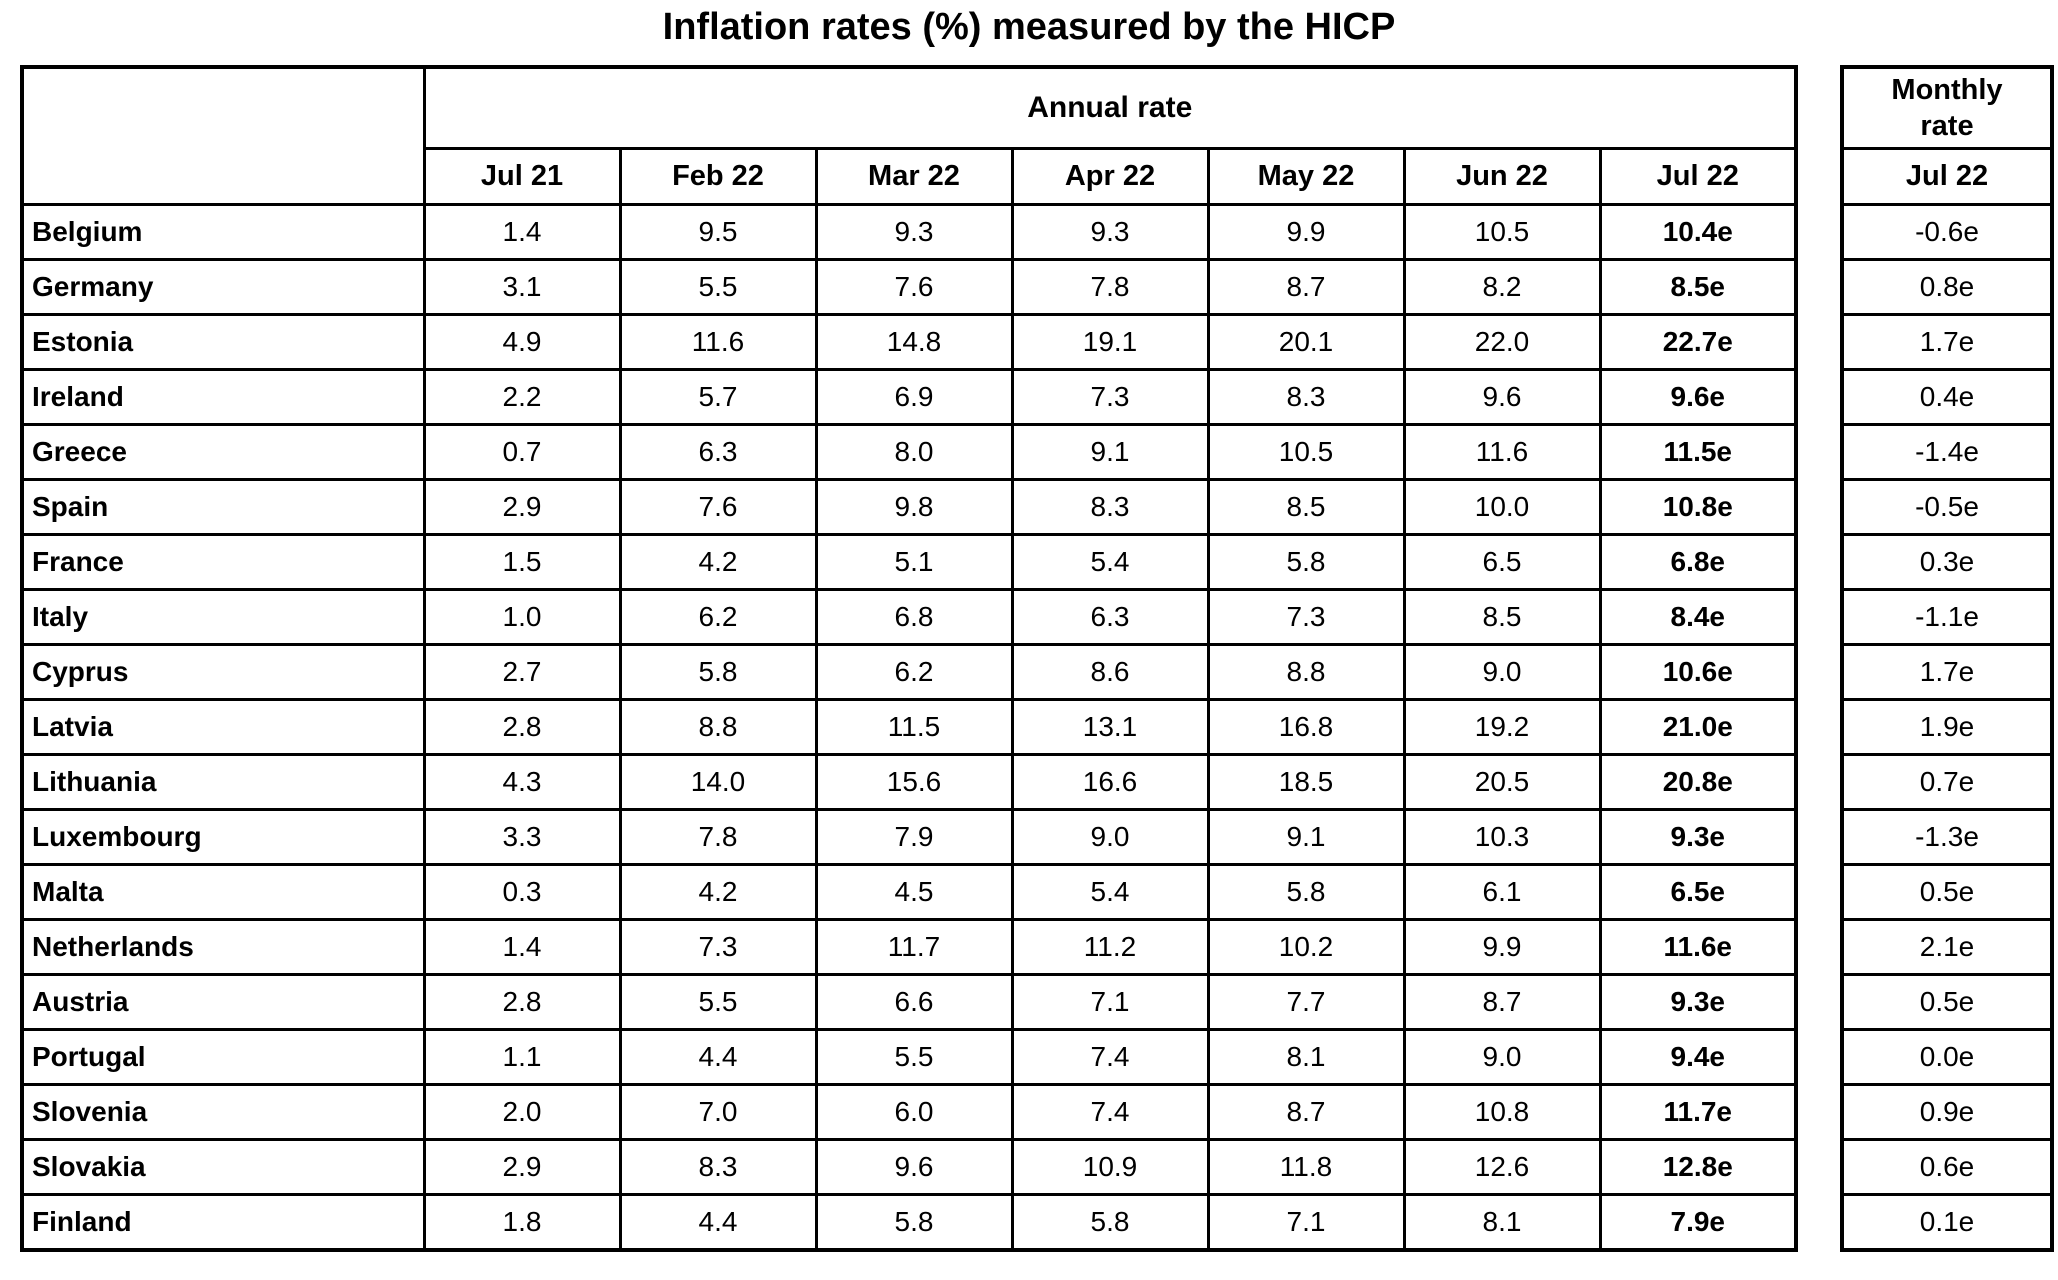  I want to click on value-cell: 16.8, so click(1306, 727).